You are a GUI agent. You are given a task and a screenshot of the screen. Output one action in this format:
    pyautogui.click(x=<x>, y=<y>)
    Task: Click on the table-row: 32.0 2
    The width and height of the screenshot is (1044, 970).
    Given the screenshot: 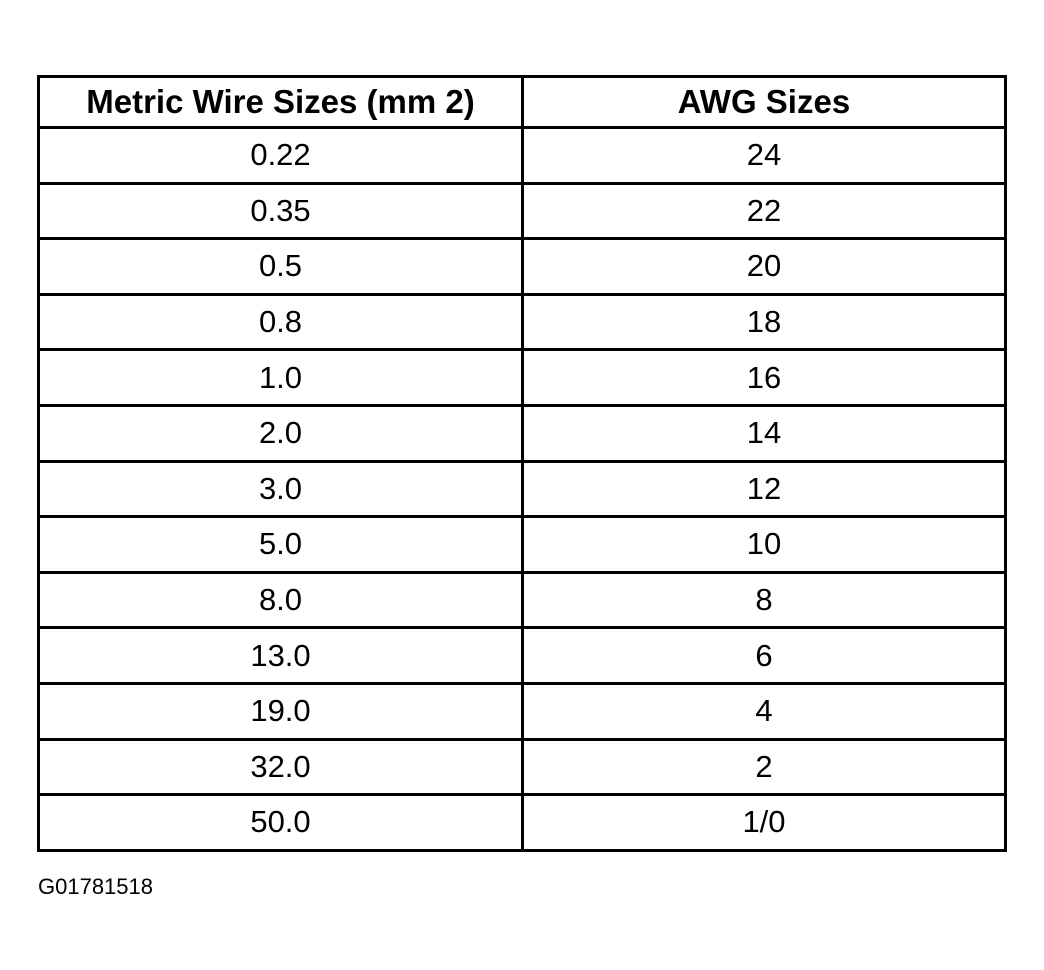 What is the action you would take?
    pyautogui.click(x=522, y=767)
    